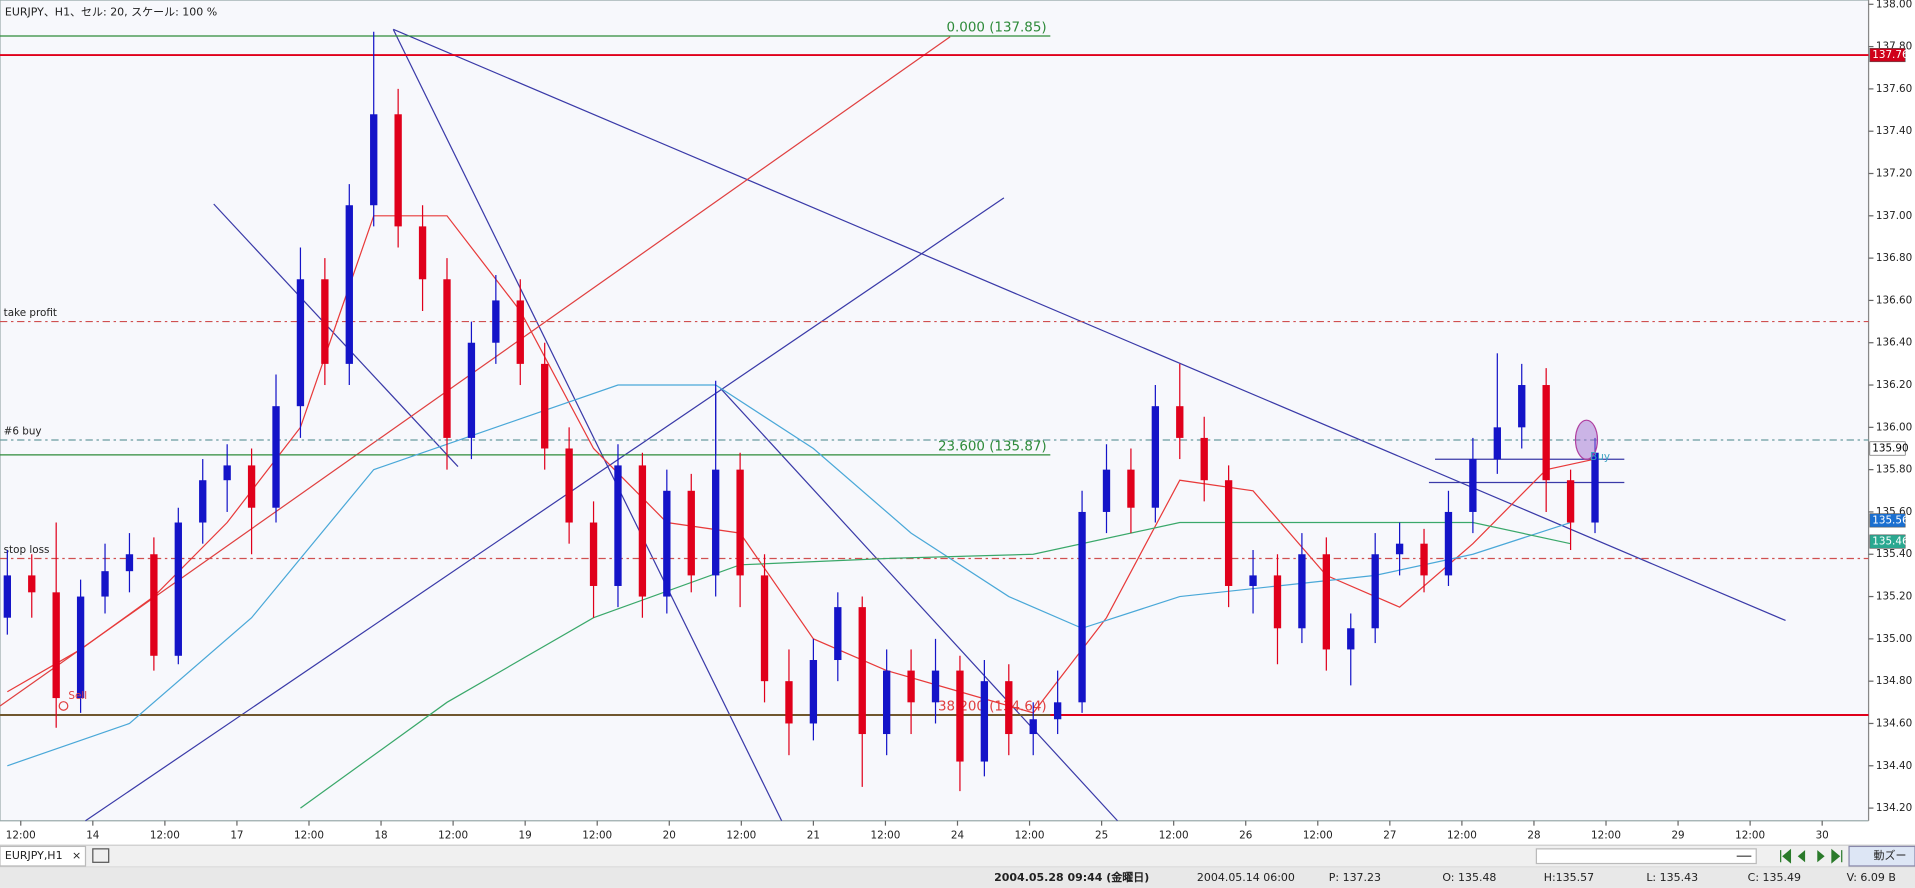 This screenshot has height=888, width=1915. Describe the element at coordinates (1894, 470) in the screenshot. I see `y-tick-label: 135.80` at that location.